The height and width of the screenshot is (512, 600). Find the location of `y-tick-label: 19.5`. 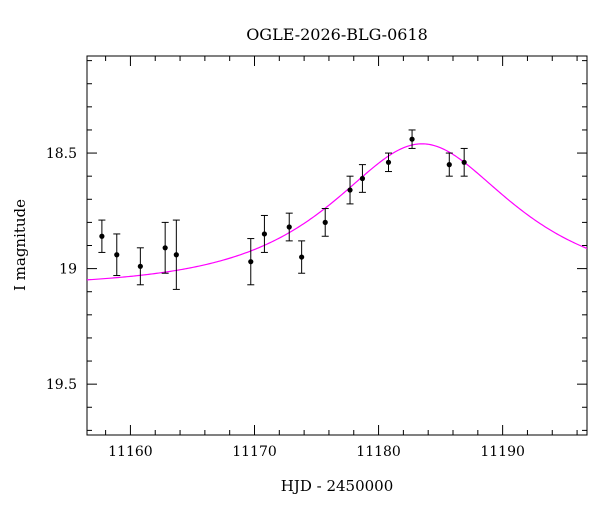

y-tick-label: 19.5 is located at coordinates (61, 385).